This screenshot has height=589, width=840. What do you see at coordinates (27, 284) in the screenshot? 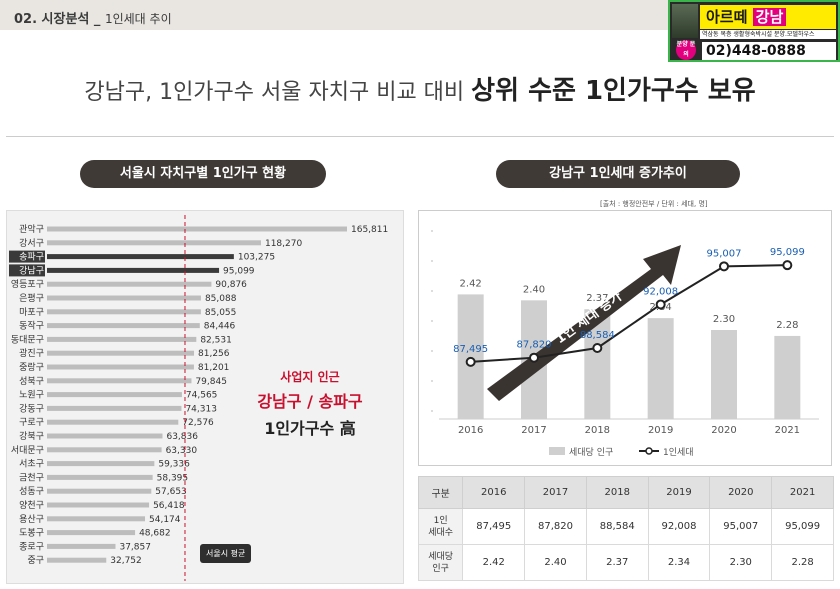
I see `district-label: 영등포구` at bounding box center [27, 284].